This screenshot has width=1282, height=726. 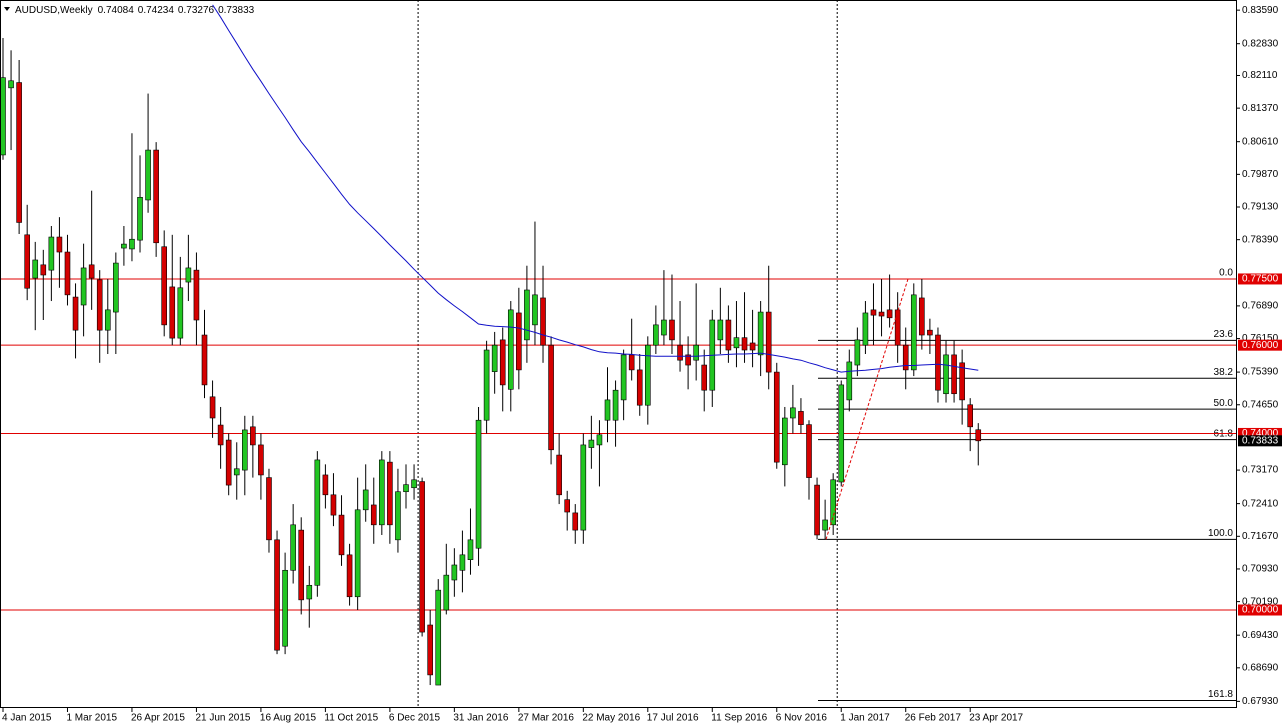 I want to click on level-label: 0.76000, so click(x=1260, y=345).